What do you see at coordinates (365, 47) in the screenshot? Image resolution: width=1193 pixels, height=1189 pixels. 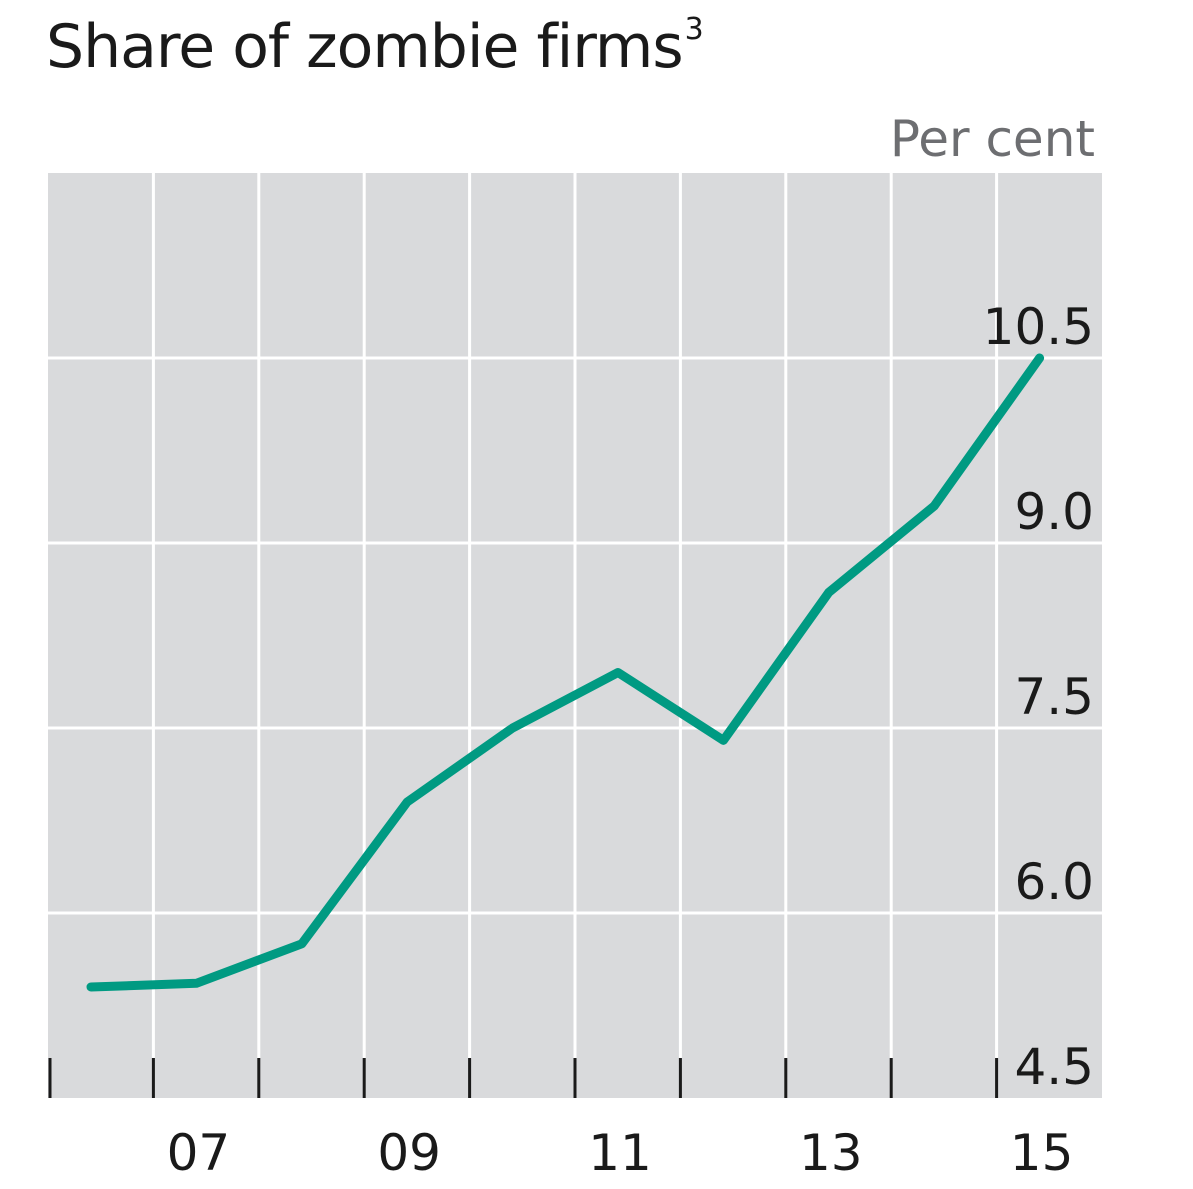 I see `chart-title-text: Share of zombie firms` at bounding box center [365, 47].